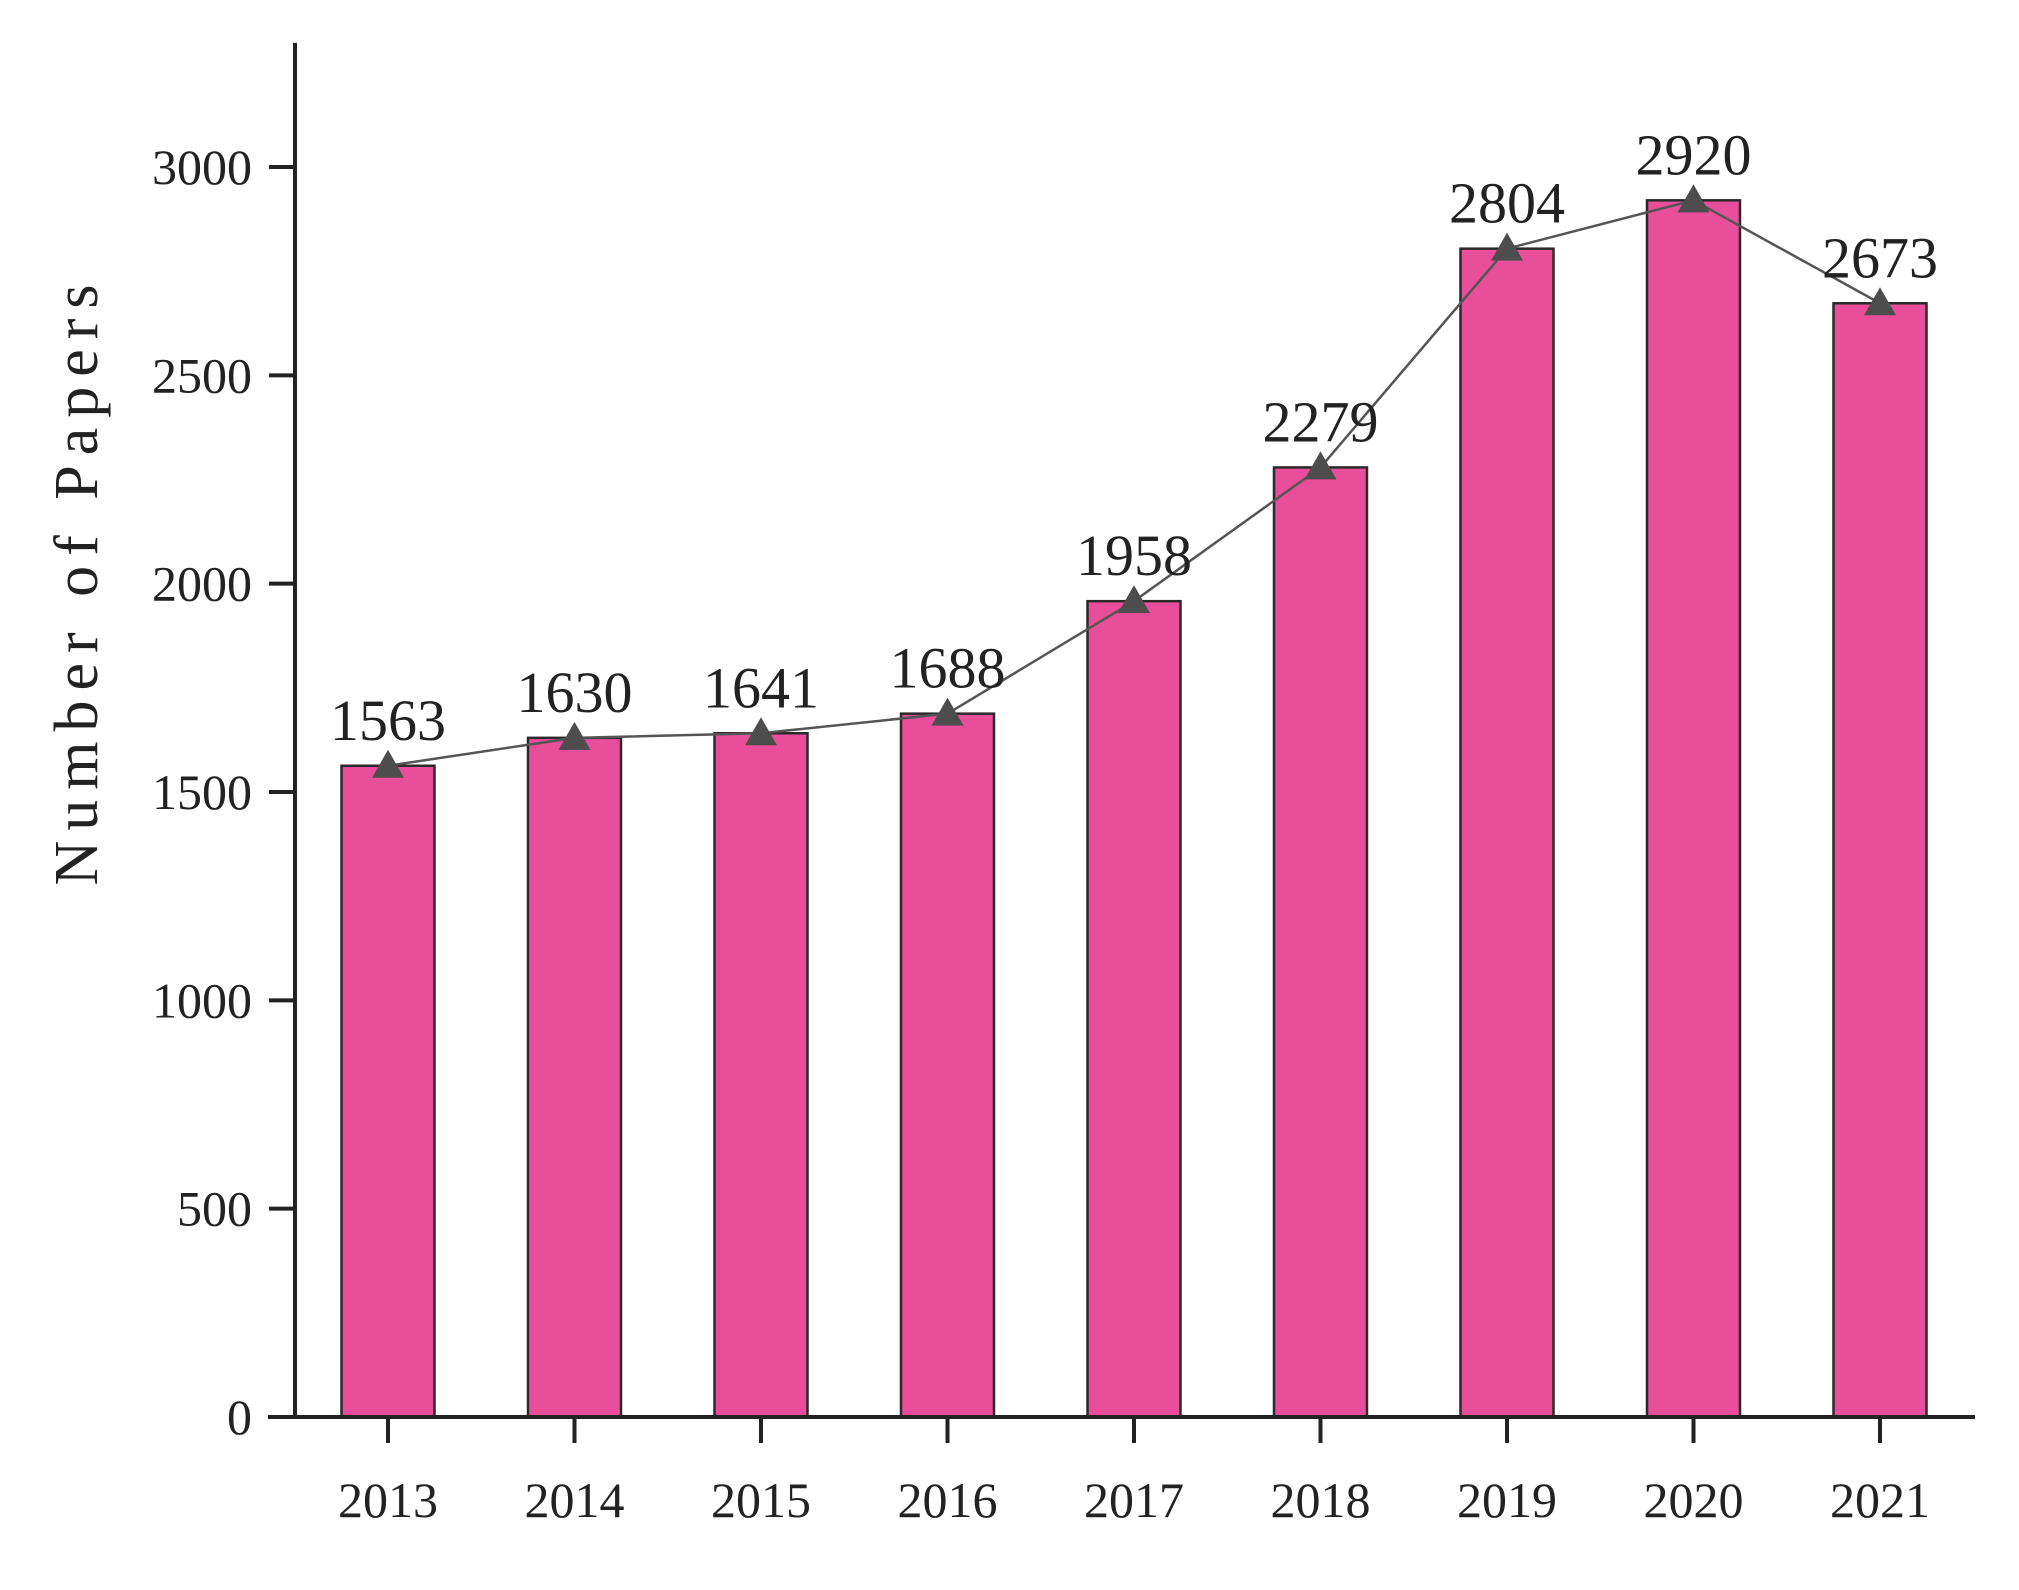  Describe the element at coordinates (1880, 1500) in the screenshot. I see `x-tick-label-2021: 2021` at that location.